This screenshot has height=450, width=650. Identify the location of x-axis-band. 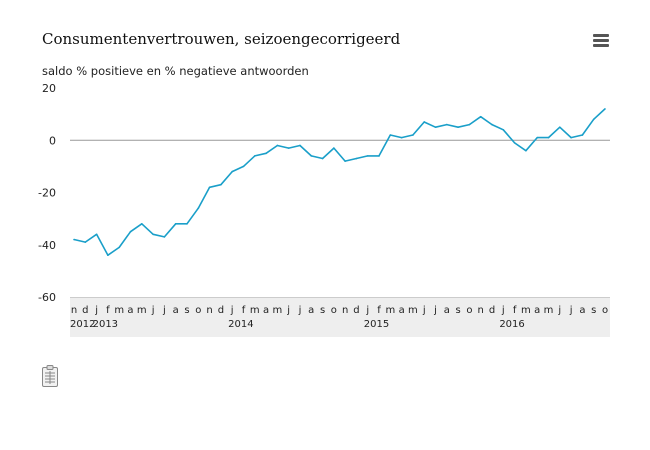
(340, 317).